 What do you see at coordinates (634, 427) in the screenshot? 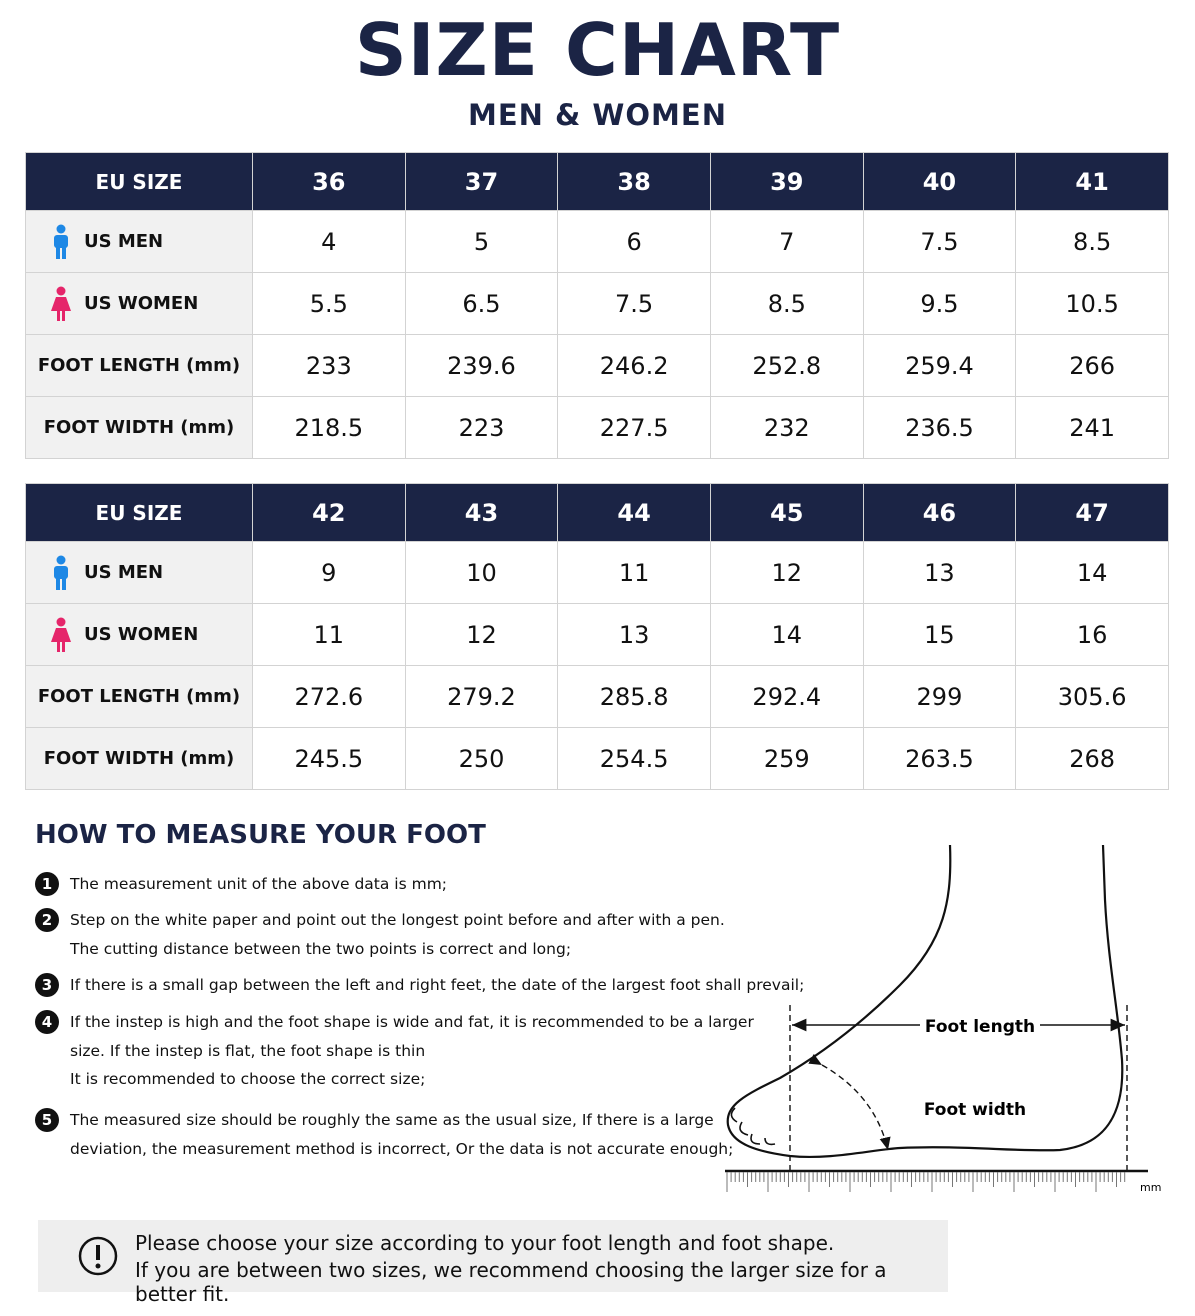
I see `cell-text: 227.5` at bounding box center [634, 427].